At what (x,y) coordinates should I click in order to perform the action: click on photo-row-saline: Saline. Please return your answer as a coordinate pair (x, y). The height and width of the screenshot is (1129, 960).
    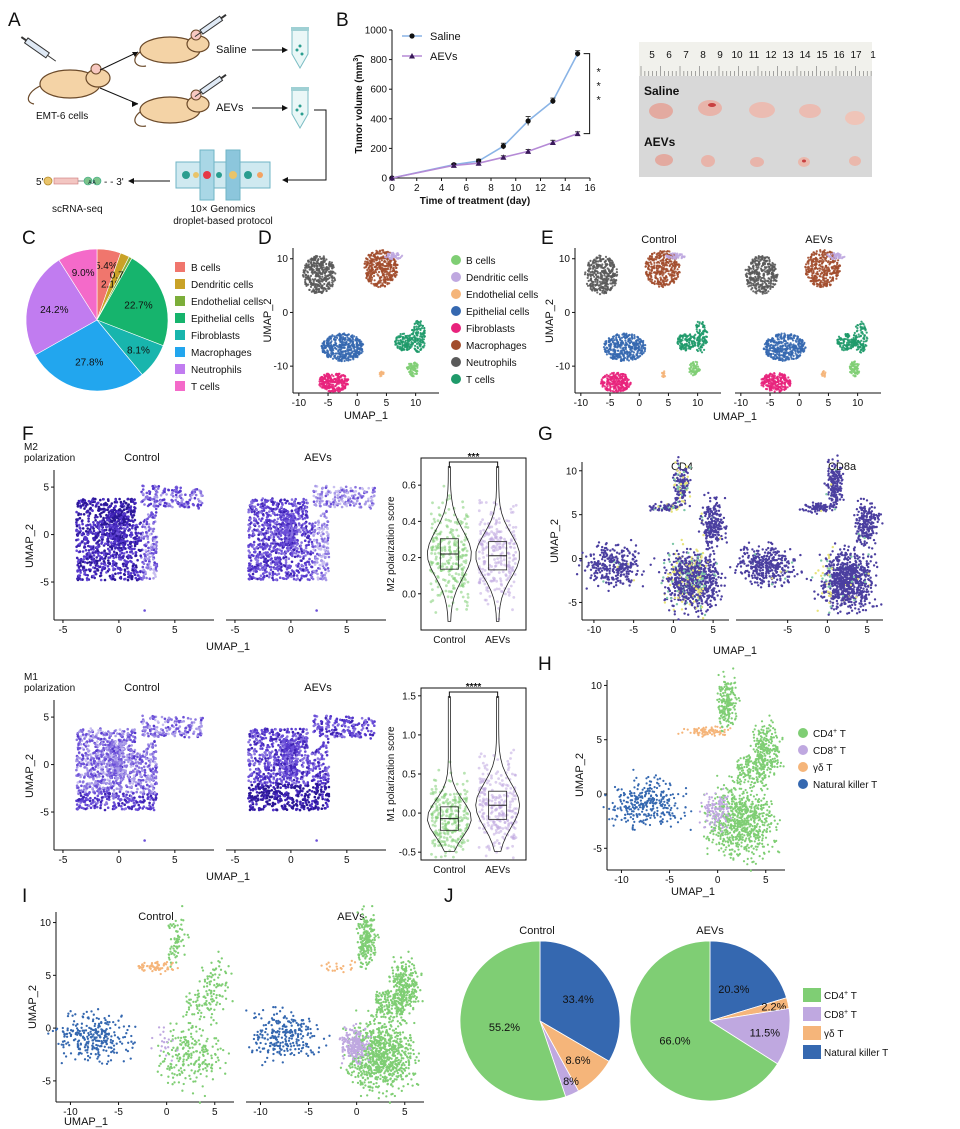
    Looking at the image, I should click on (662, 91).